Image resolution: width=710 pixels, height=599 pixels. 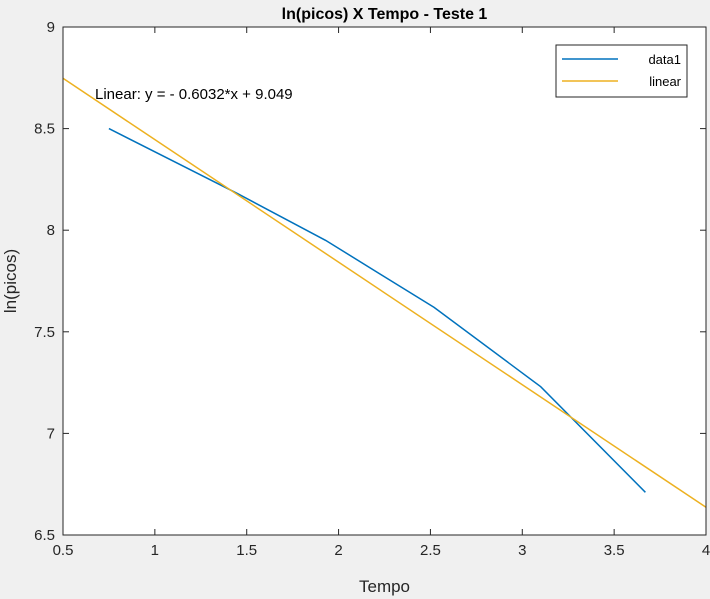 I want to click on y-tick-label: 6.5, so click(x=44, y=535).